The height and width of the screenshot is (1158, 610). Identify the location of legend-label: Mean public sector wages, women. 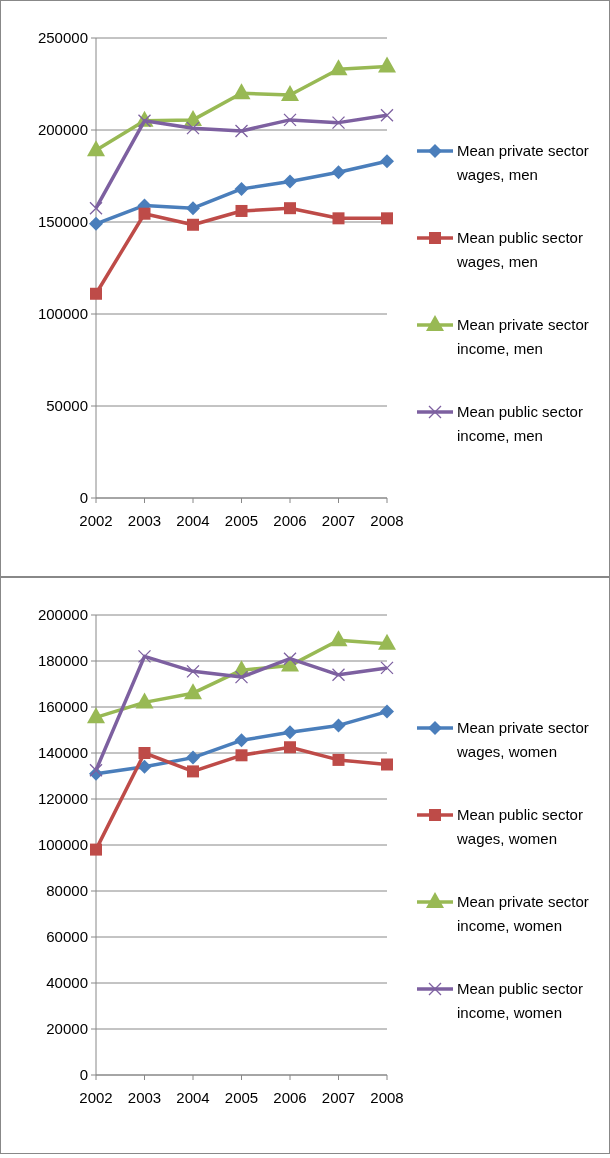
(519, 827).